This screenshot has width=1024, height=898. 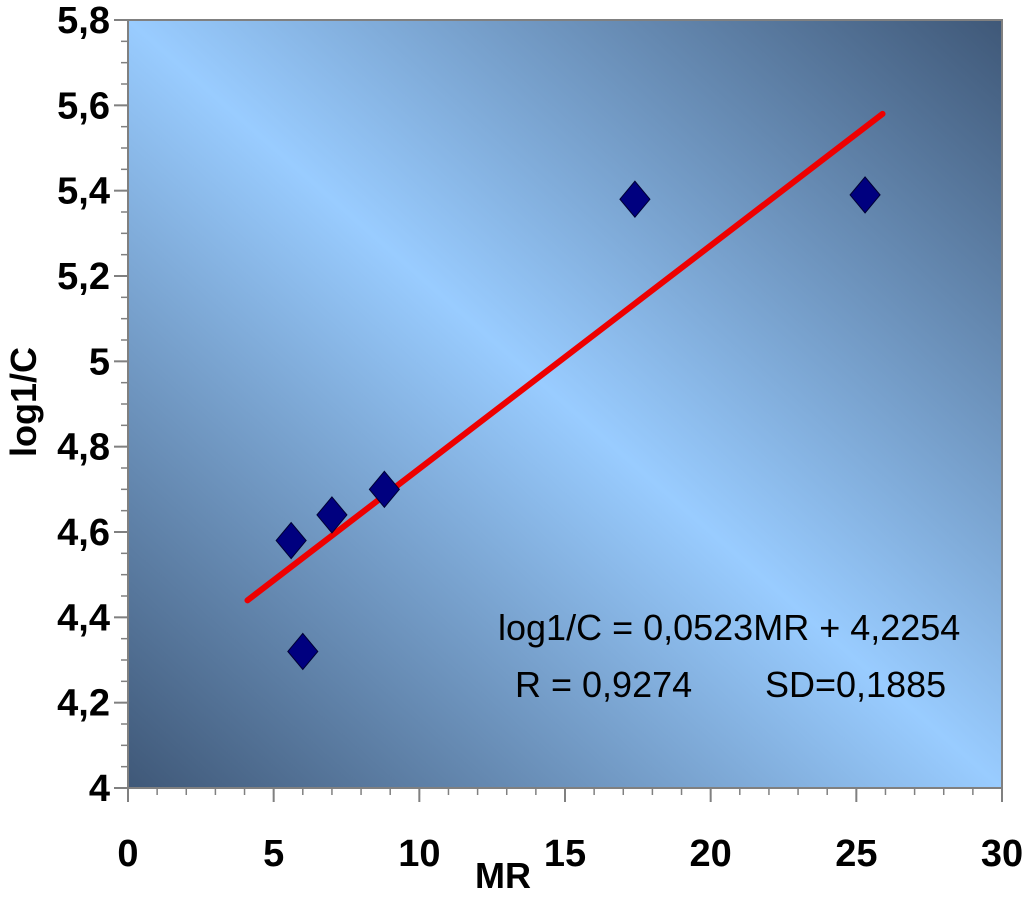 What do you see at coordinates (603, 684) in the screenshot?
I see `r-annotation: R = 0,9274` at bounding box center [603, 684].